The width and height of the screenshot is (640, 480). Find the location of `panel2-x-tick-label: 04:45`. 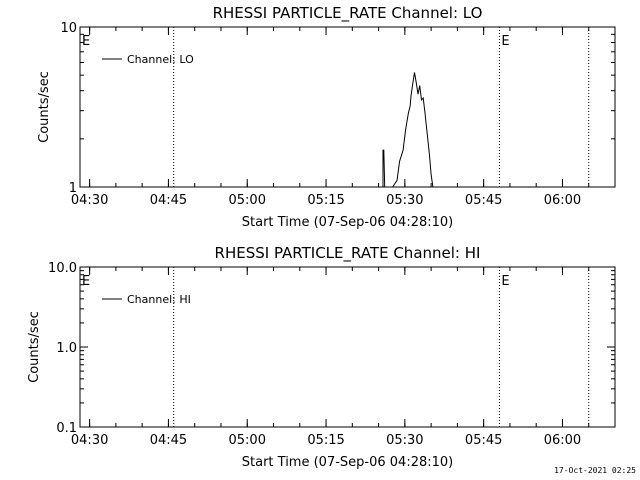

panel2-x-tick-label: 04:45 is located at coordinates (168, 440).